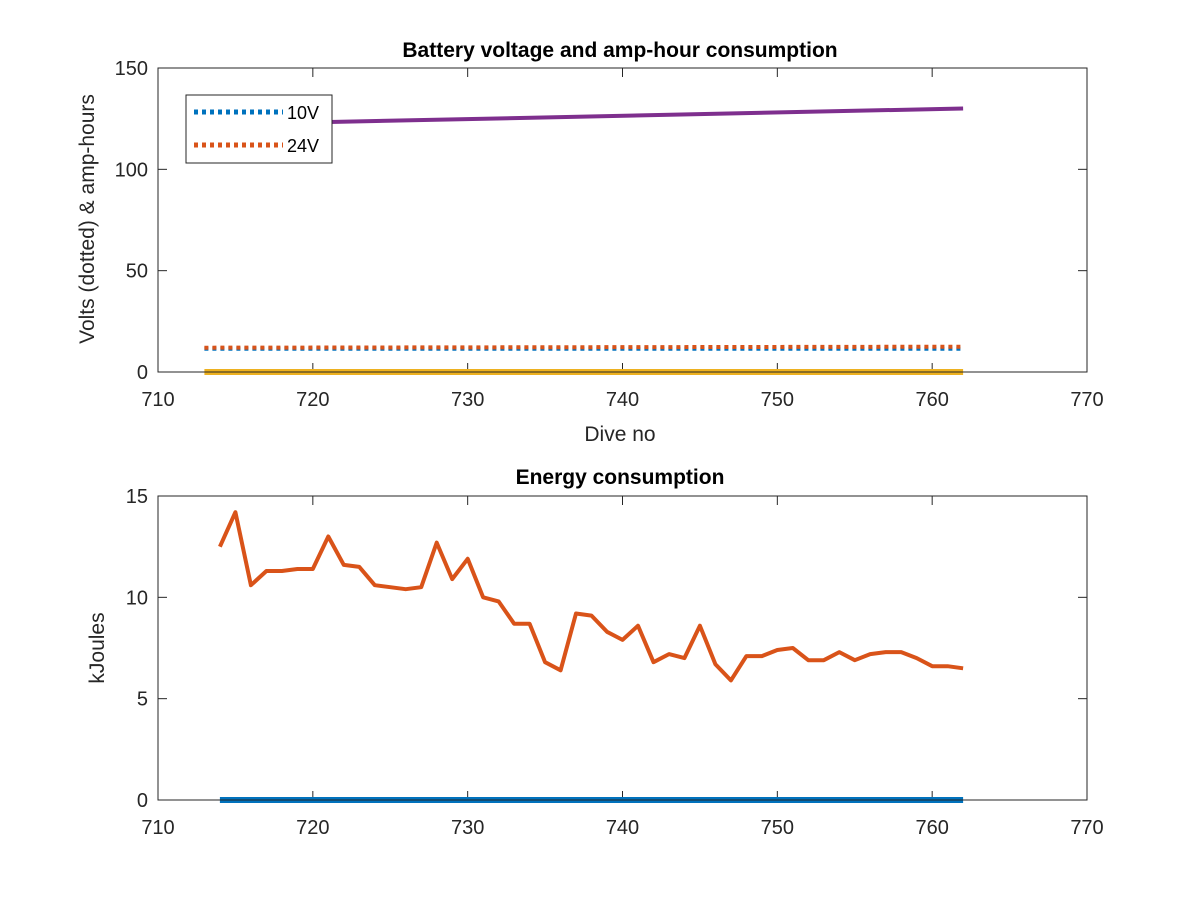 This screenshot has height=900, width=1200. What do you see at coordinates (1086, 400) in the screenshot?
I see `battery-x-tick-label: 770` at bounding box center [1086, 400].